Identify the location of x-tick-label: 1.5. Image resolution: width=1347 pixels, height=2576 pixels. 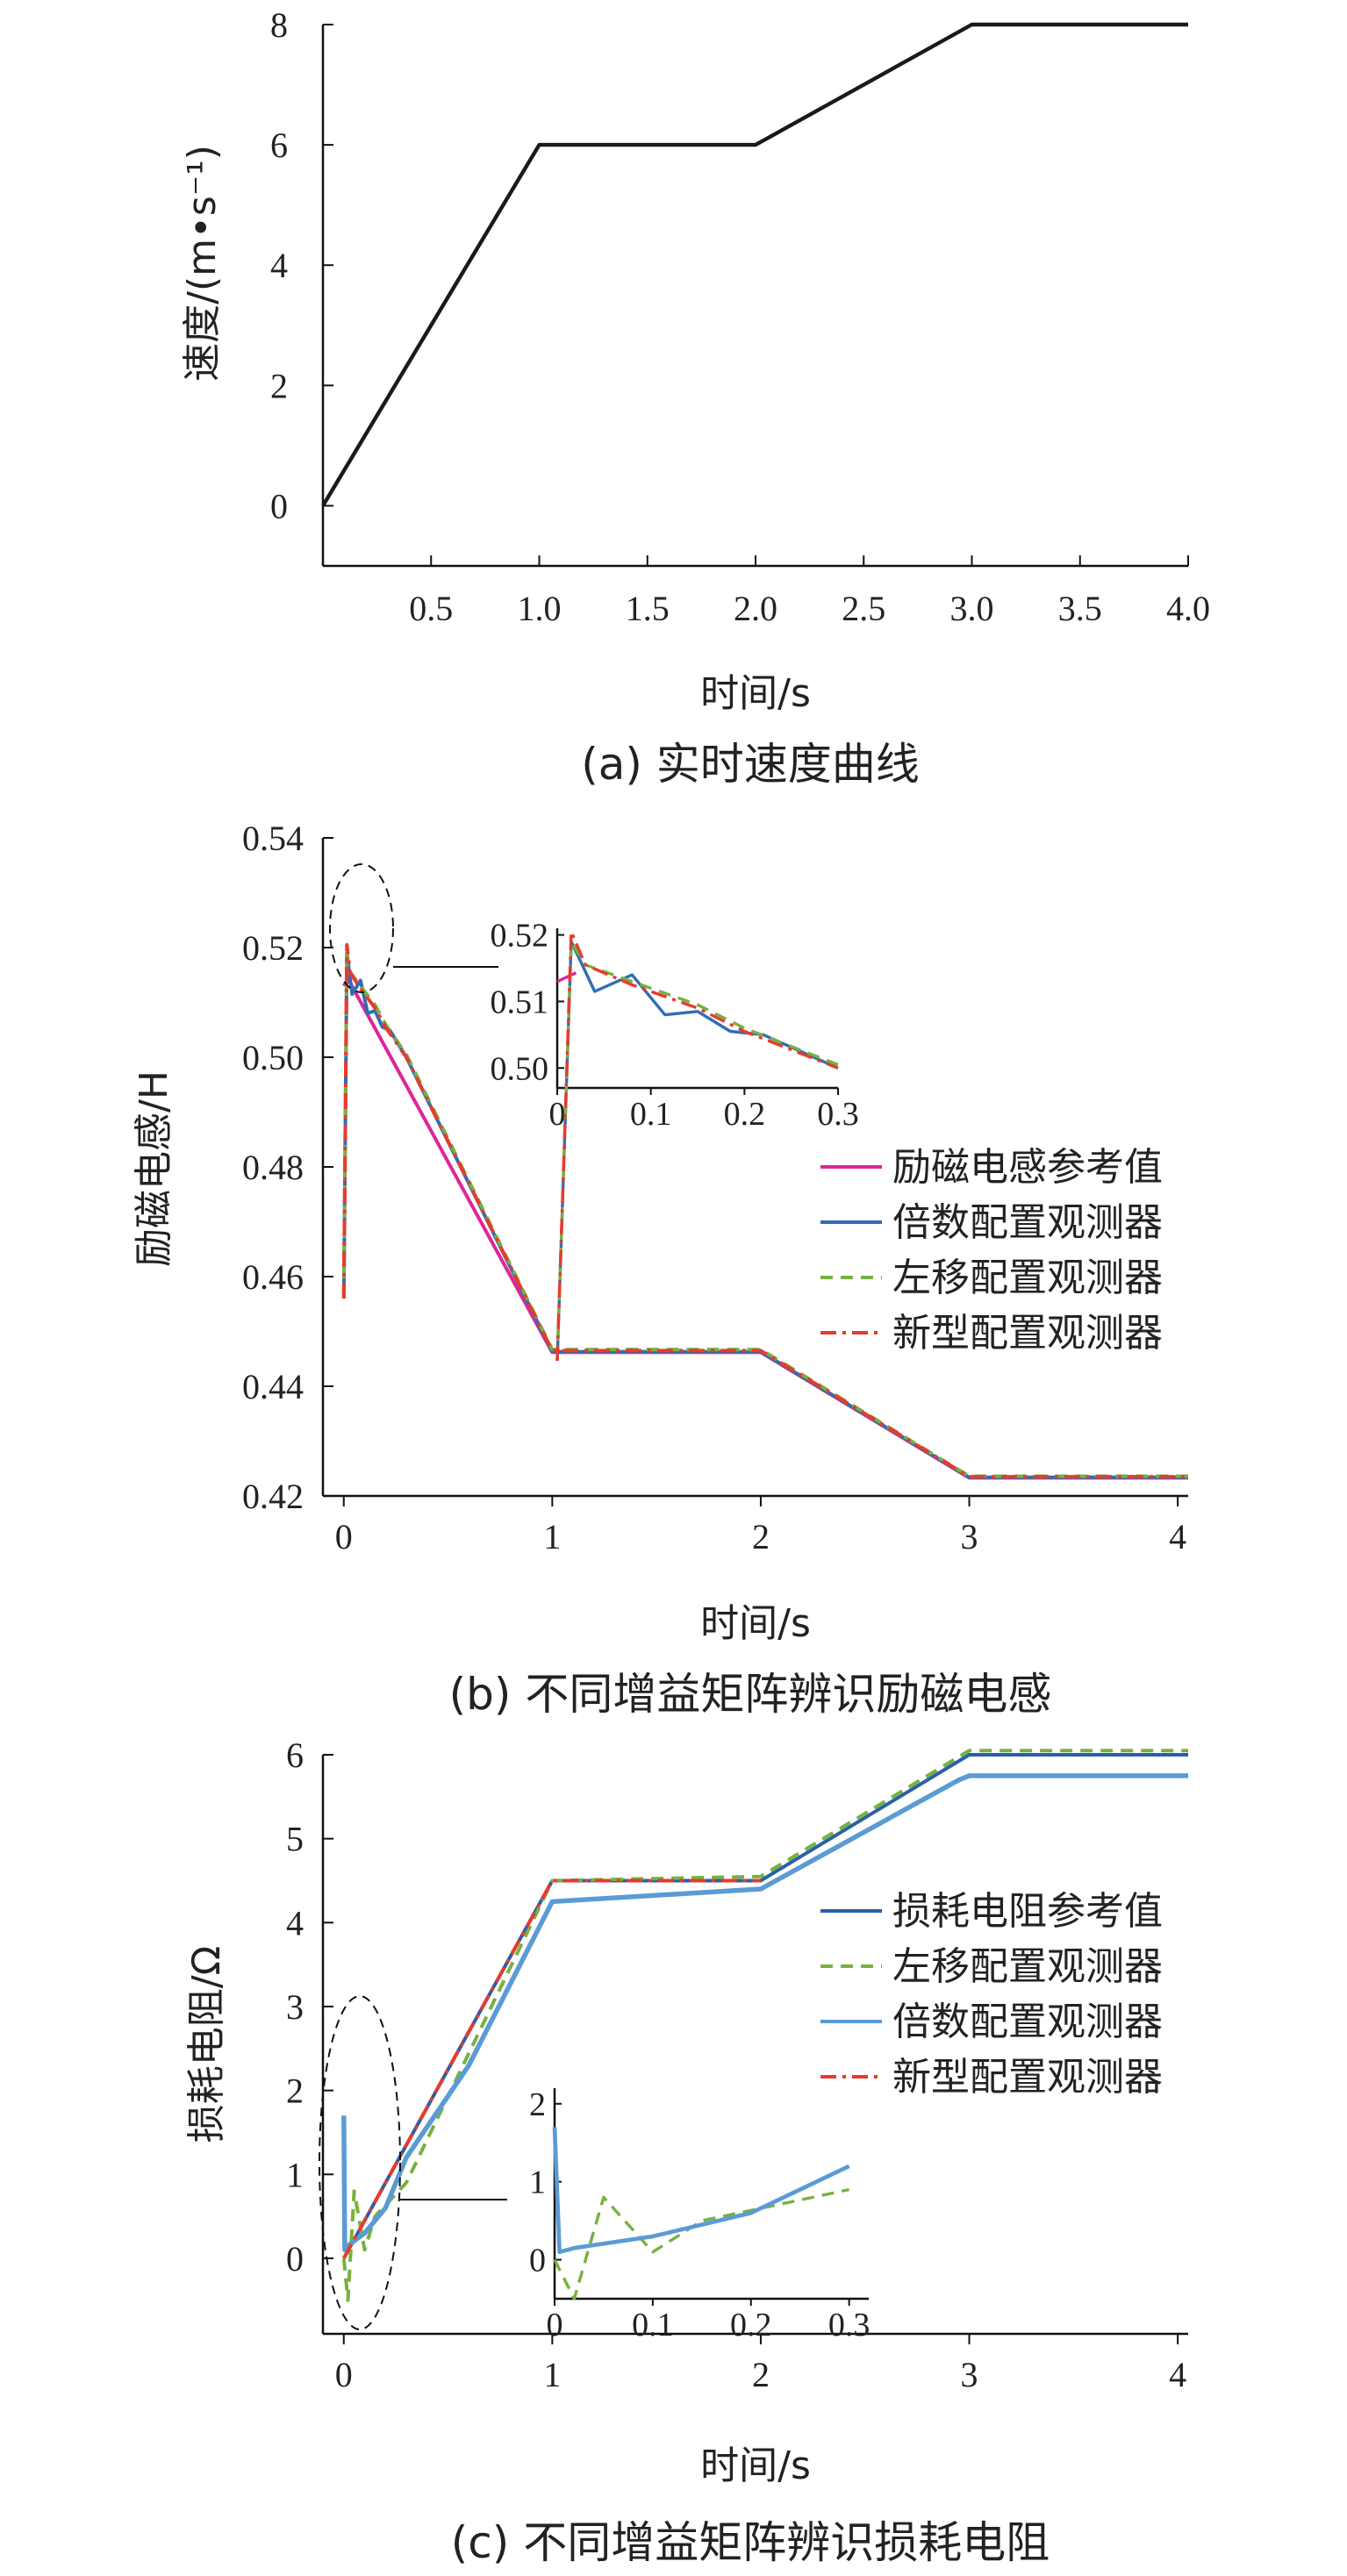
(648, 608).